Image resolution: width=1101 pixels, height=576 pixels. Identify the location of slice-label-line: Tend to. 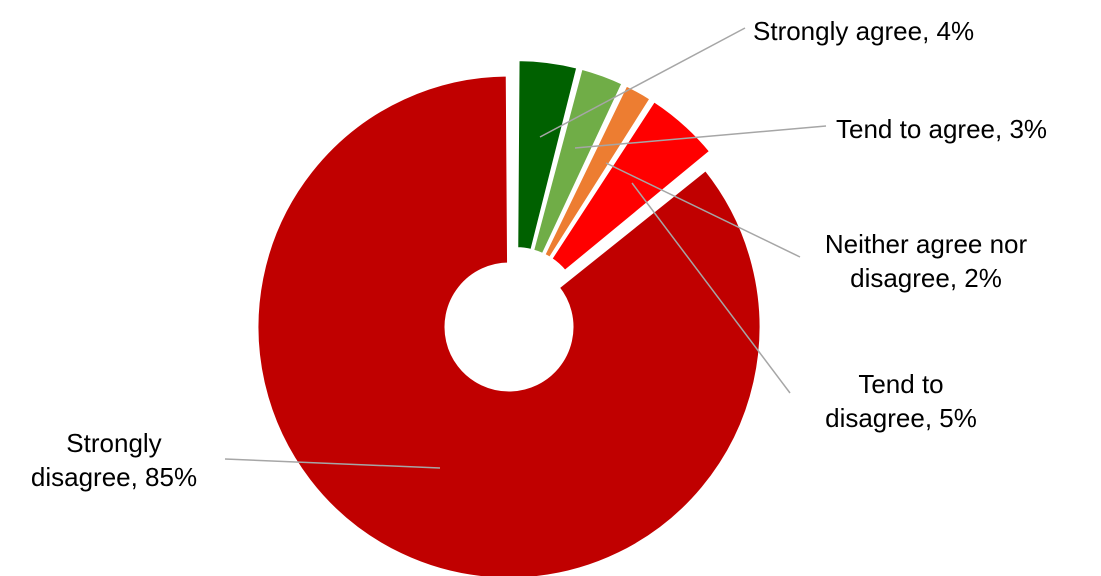
(900, 384).